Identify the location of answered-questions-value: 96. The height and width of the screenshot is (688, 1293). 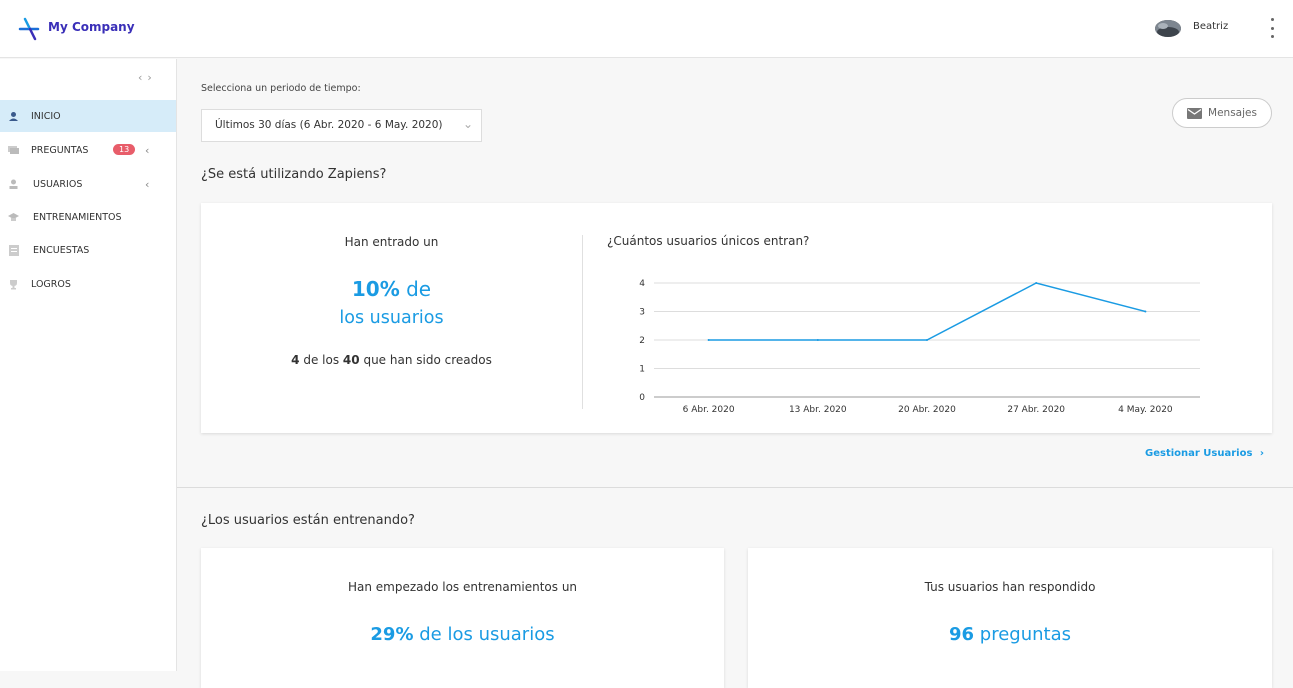
(961, 634).